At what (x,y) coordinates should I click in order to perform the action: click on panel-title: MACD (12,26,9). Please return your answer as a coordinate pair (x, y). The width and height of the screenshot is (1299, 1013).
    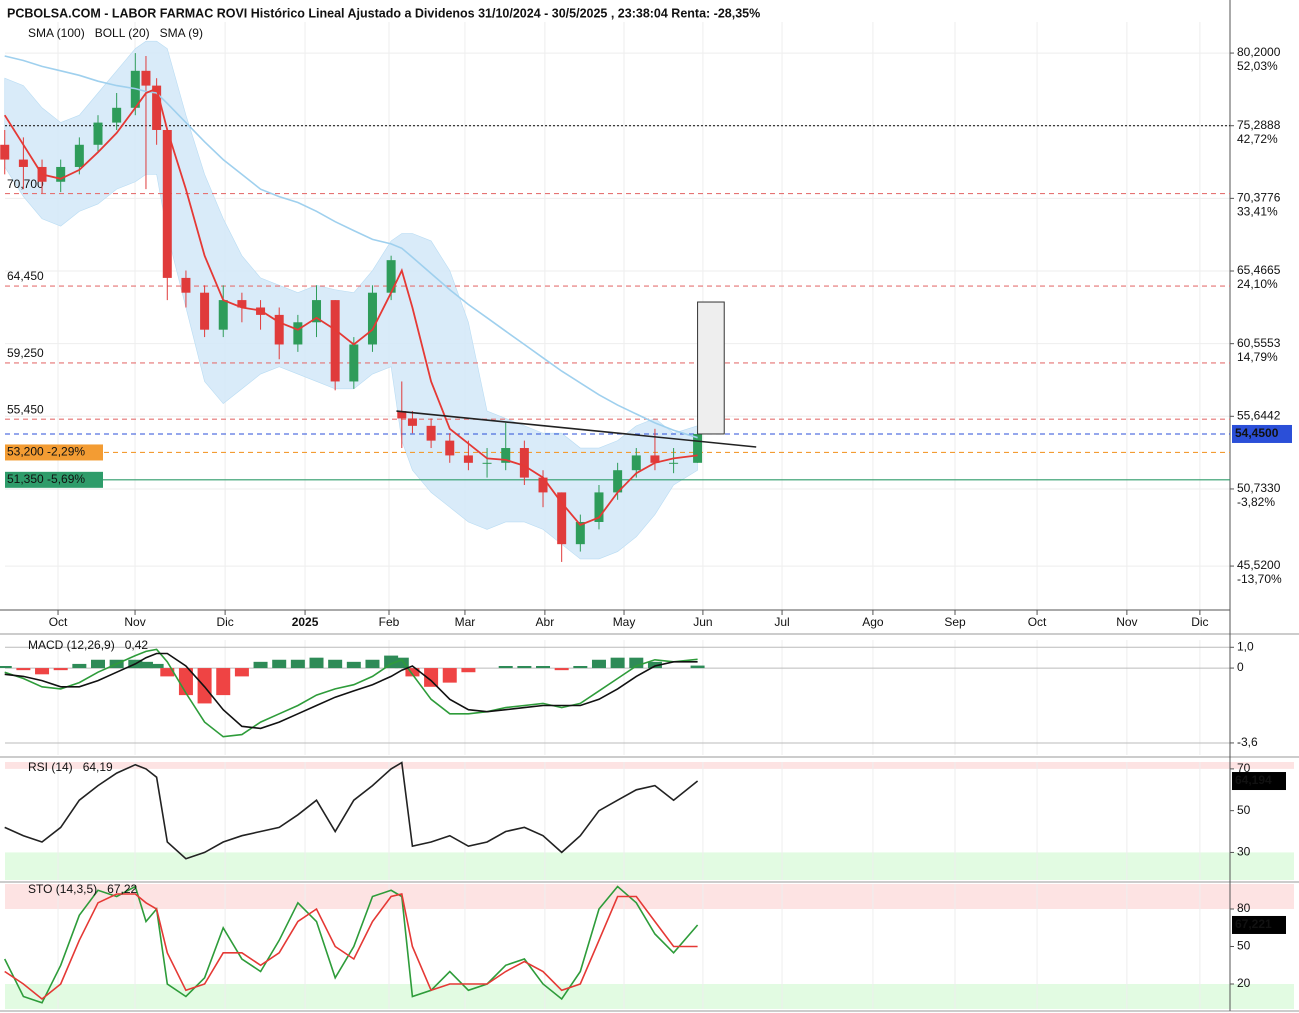
    Looking at the image, I should click on (71, 645).